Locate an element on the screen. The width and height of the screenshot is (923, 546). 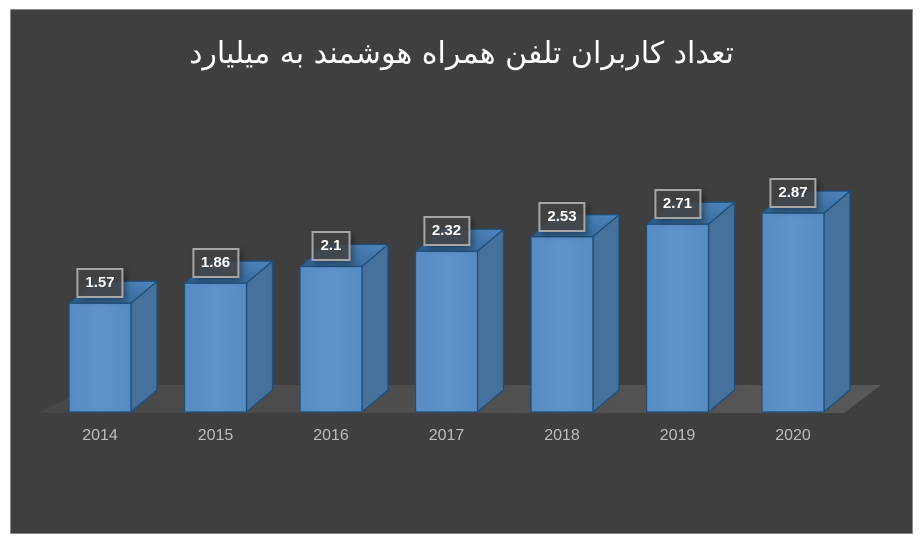
bar-3d-2014 is located at coordinates (113, 346).